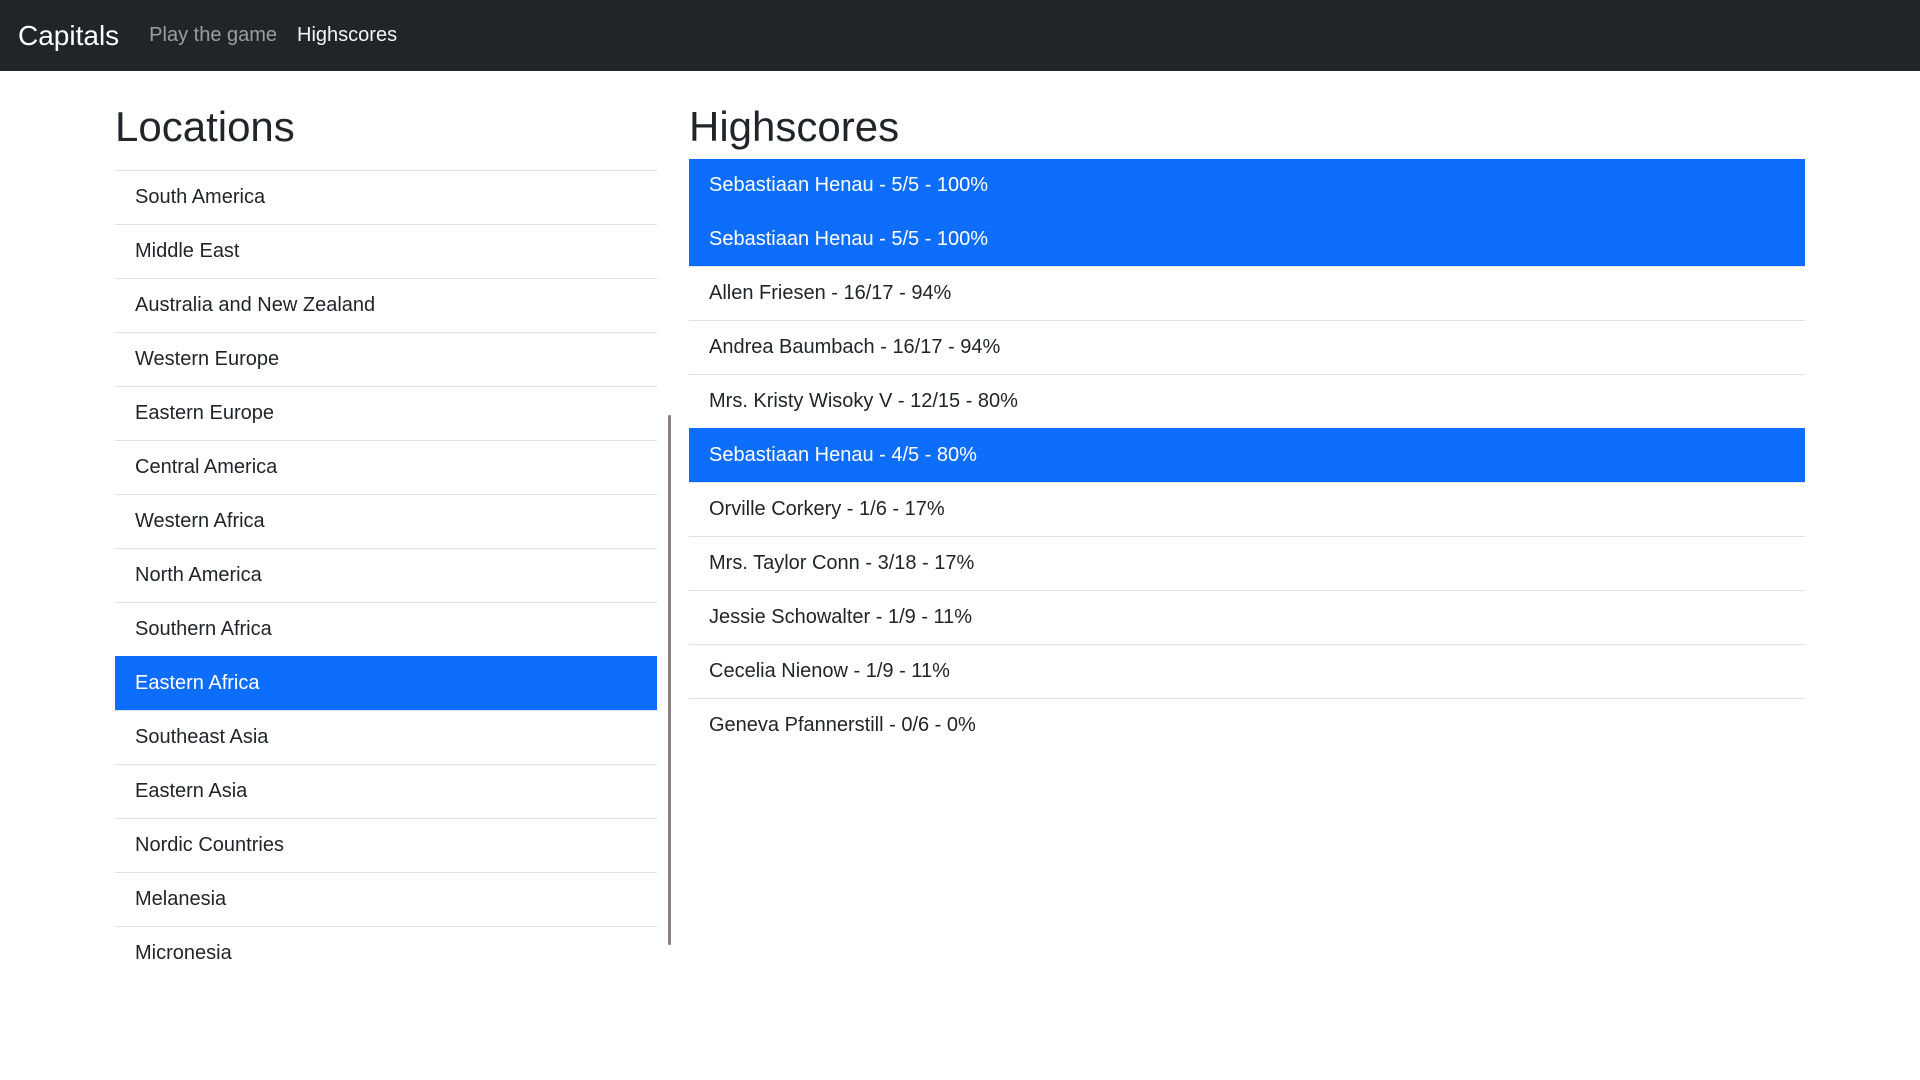 This screenshot has width=1920, height=1080. Describe the element at coordinates (1247, 293) in the screenshot. I see `highscore-item: Allen Friesen - 16/17 - 94%` at that location.